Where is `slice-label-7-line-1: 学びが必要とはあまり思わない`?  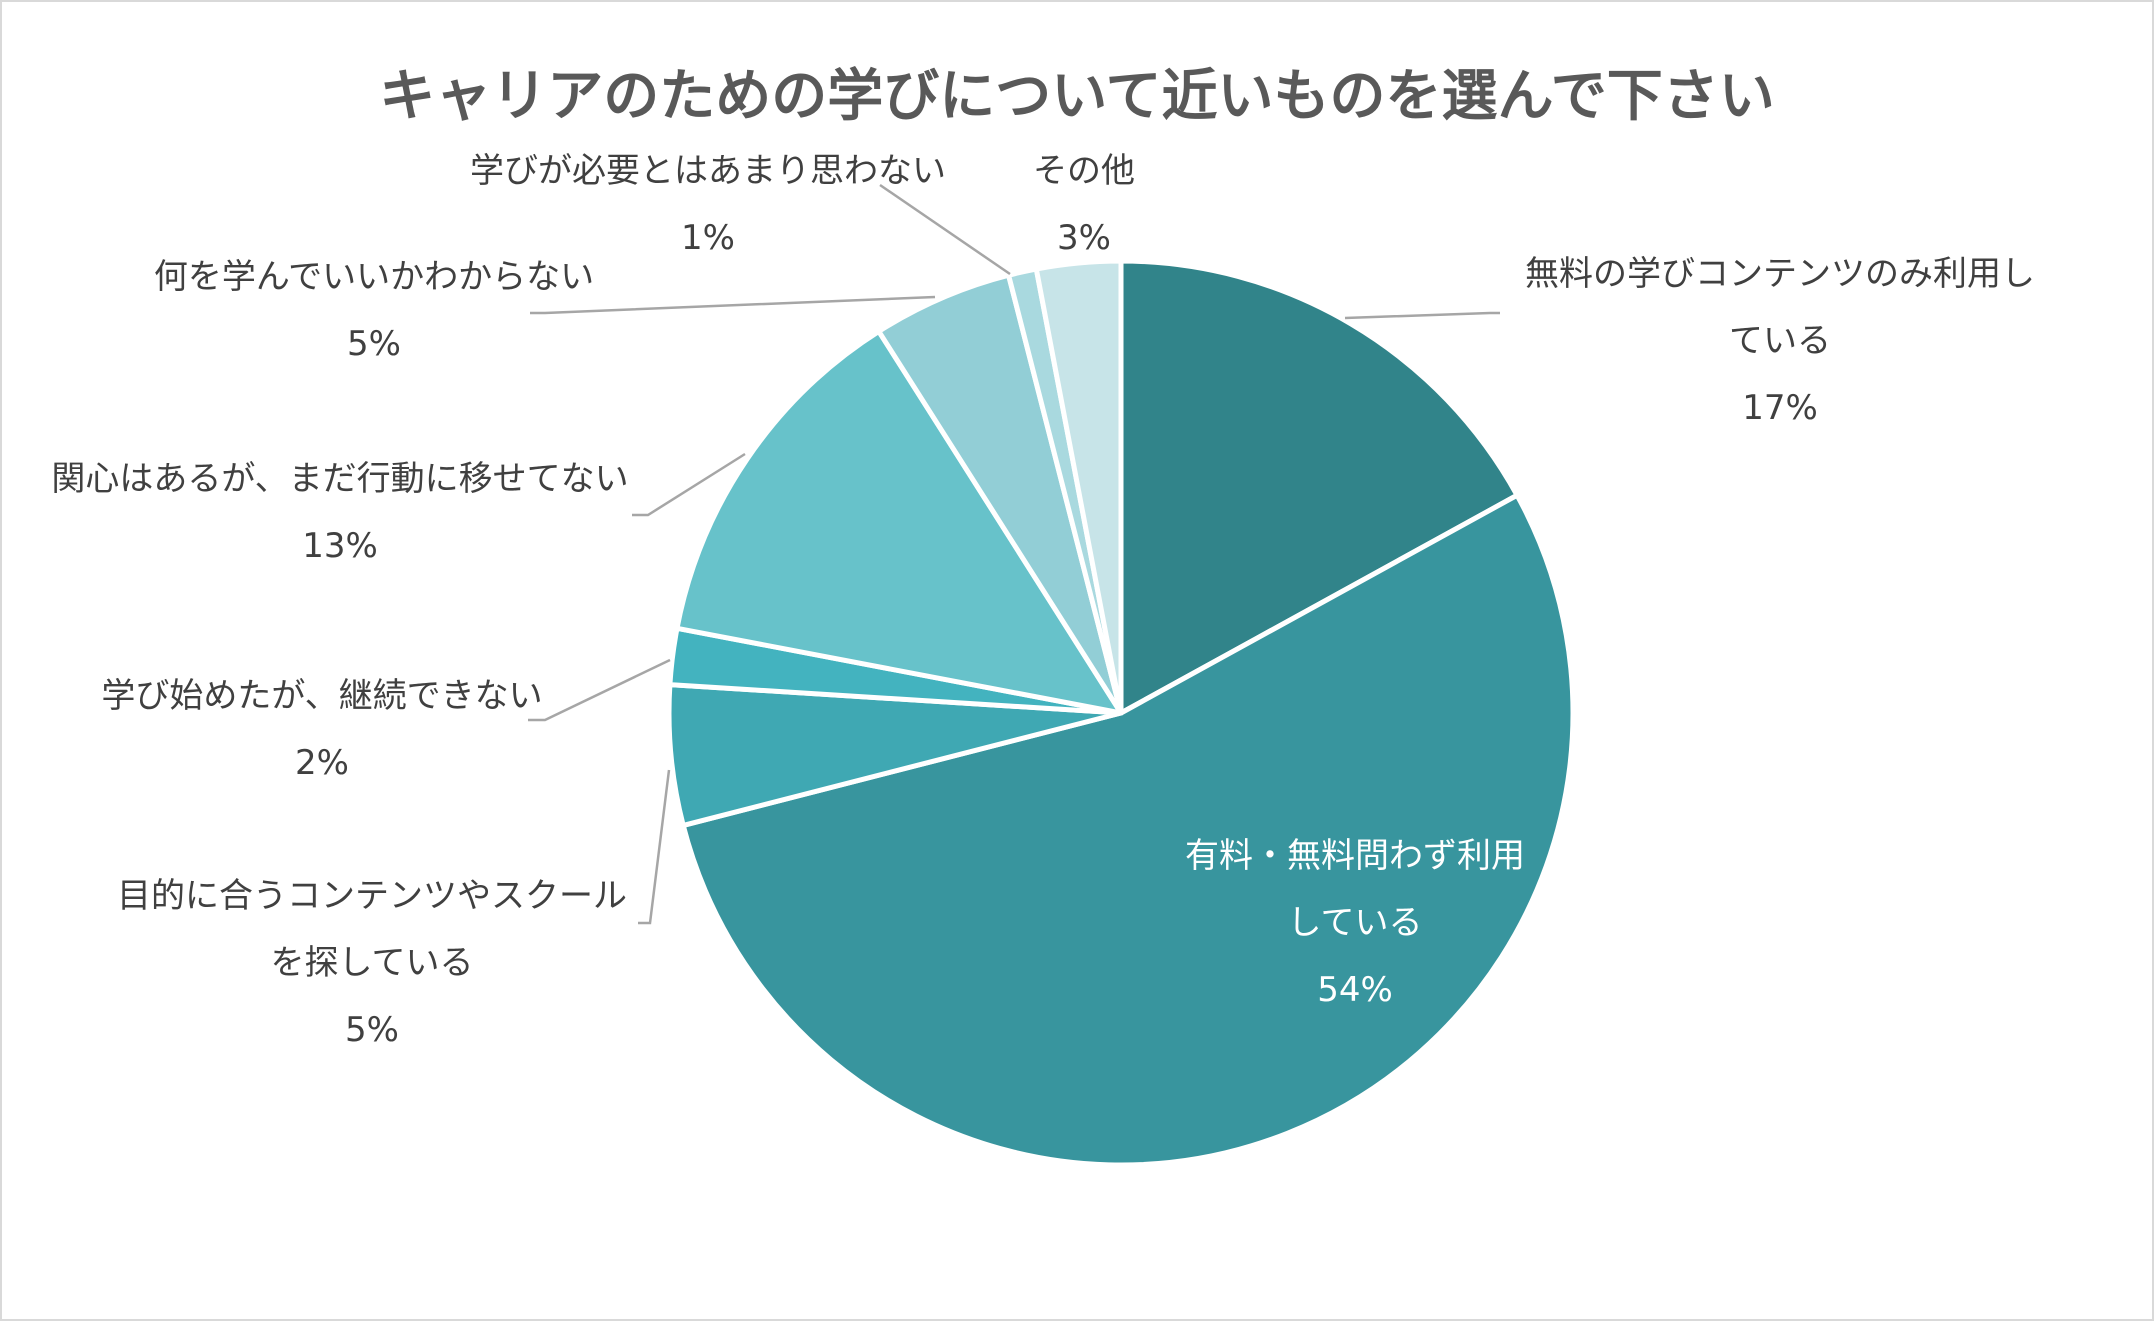 slice-label-7-line-1: 学びが必要とはあまり思わない is located at coordinates (708, 171).